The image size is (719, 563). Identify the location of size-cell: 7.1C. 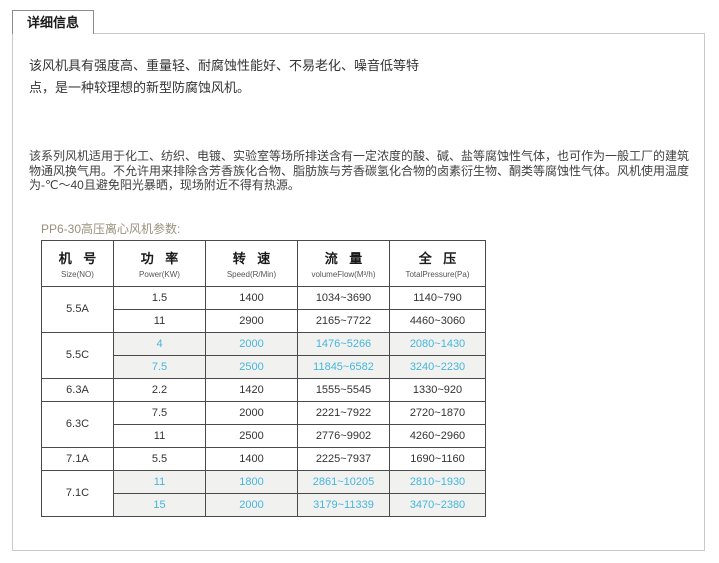
(77, 493).